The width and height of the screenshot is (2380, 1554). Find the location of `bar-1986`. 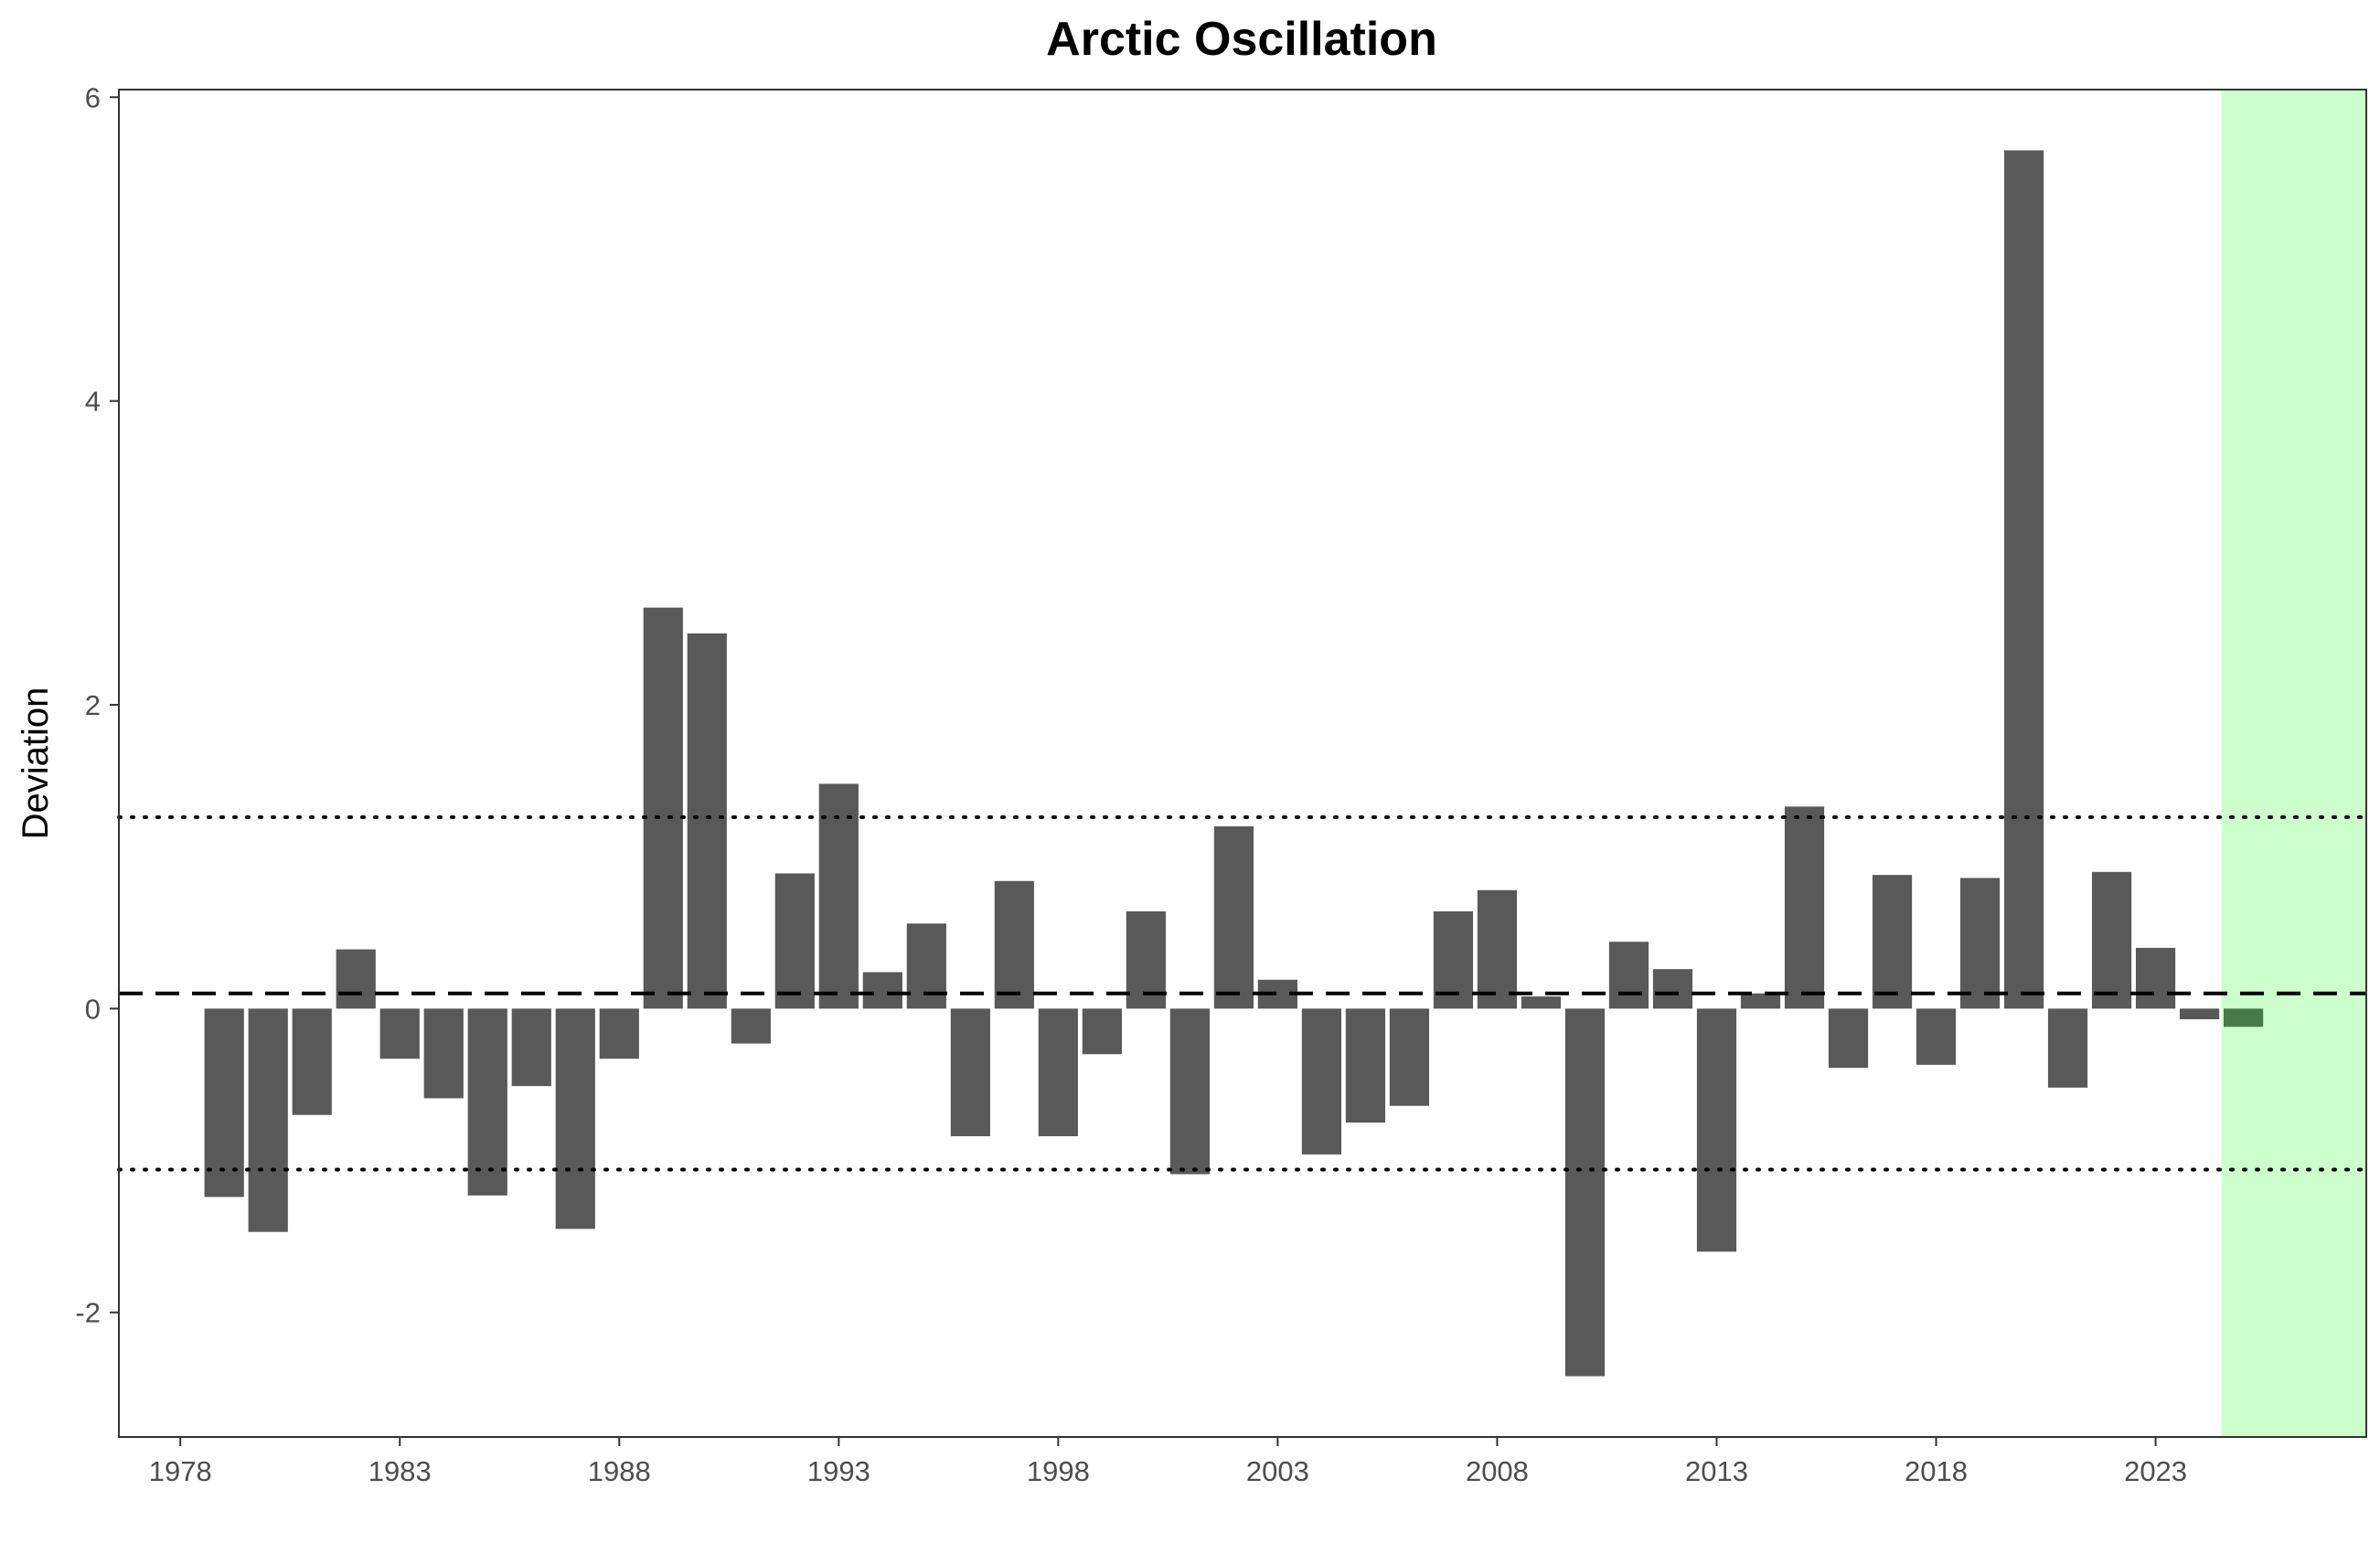

bar-1986 is located at coordinates (531, 1047).